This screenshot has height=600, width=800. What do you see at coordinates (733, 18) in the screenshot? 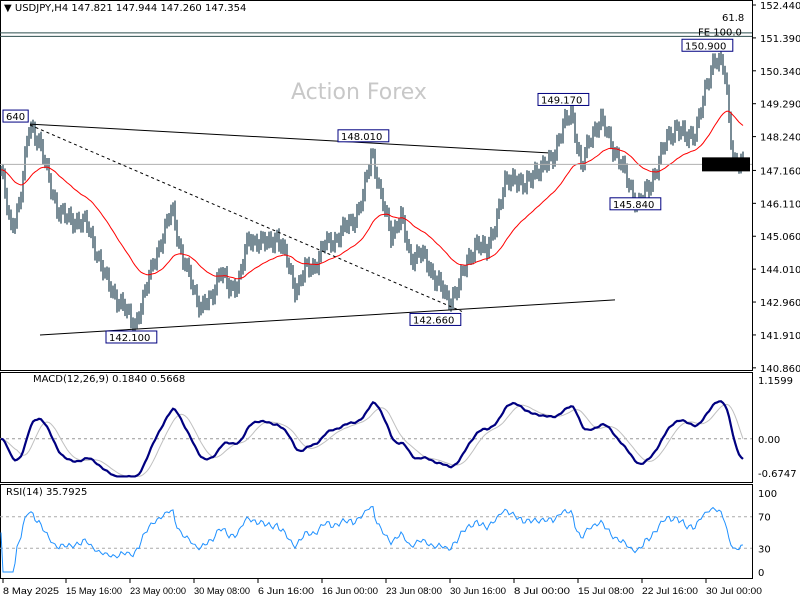
I see `fib-level-label: 61.8` at bounding box center [733, 18].